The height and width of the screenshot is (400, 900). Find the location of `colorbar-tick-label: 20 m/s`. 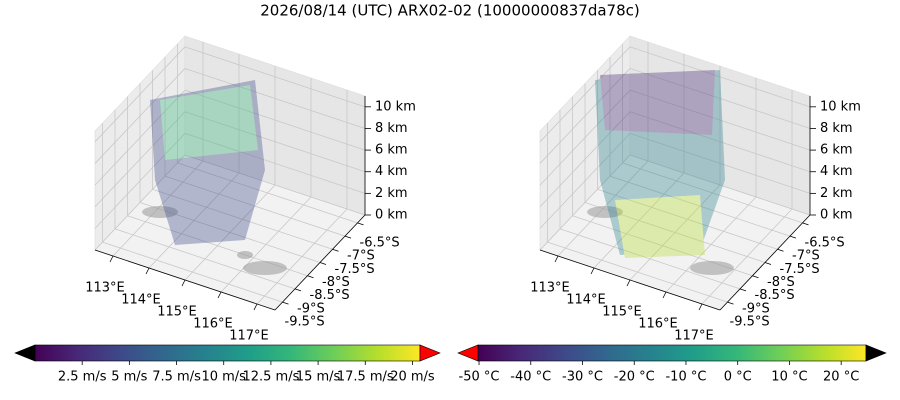

colorbar-tick-label: 20 m/s is located at coordinates (412, 377).